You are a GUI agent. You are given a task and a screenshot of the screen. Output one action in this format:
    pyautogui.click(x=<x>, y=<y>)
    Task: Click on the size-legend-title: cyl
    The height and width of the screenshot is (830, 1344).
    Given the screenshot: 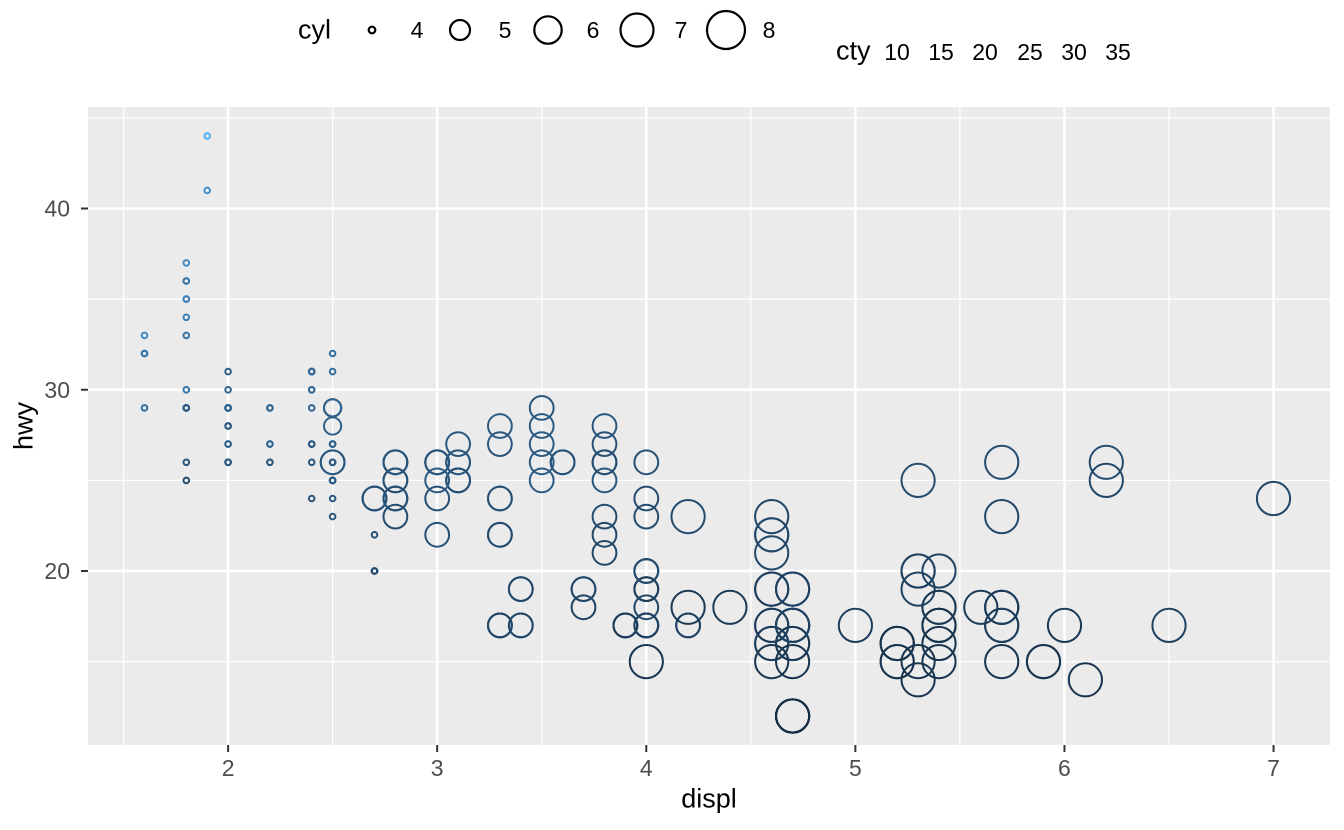 What is the action you would take?
    pyautogui.click(x=314, y=29)
    